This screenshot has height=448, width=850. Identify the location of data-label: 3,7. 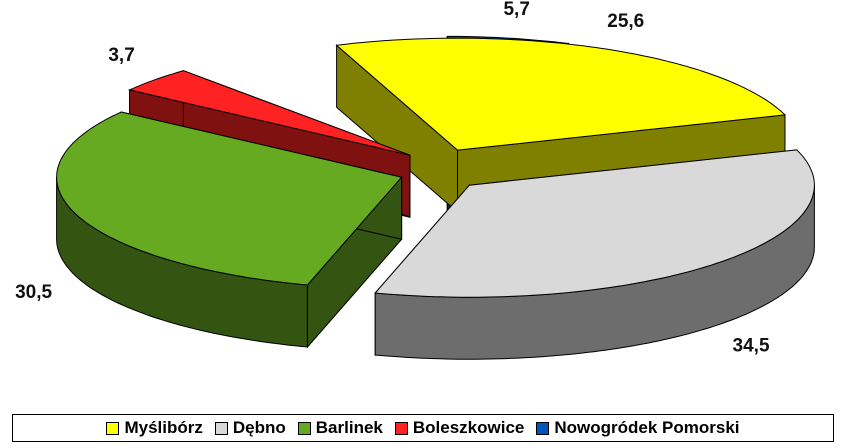
(121, 55).